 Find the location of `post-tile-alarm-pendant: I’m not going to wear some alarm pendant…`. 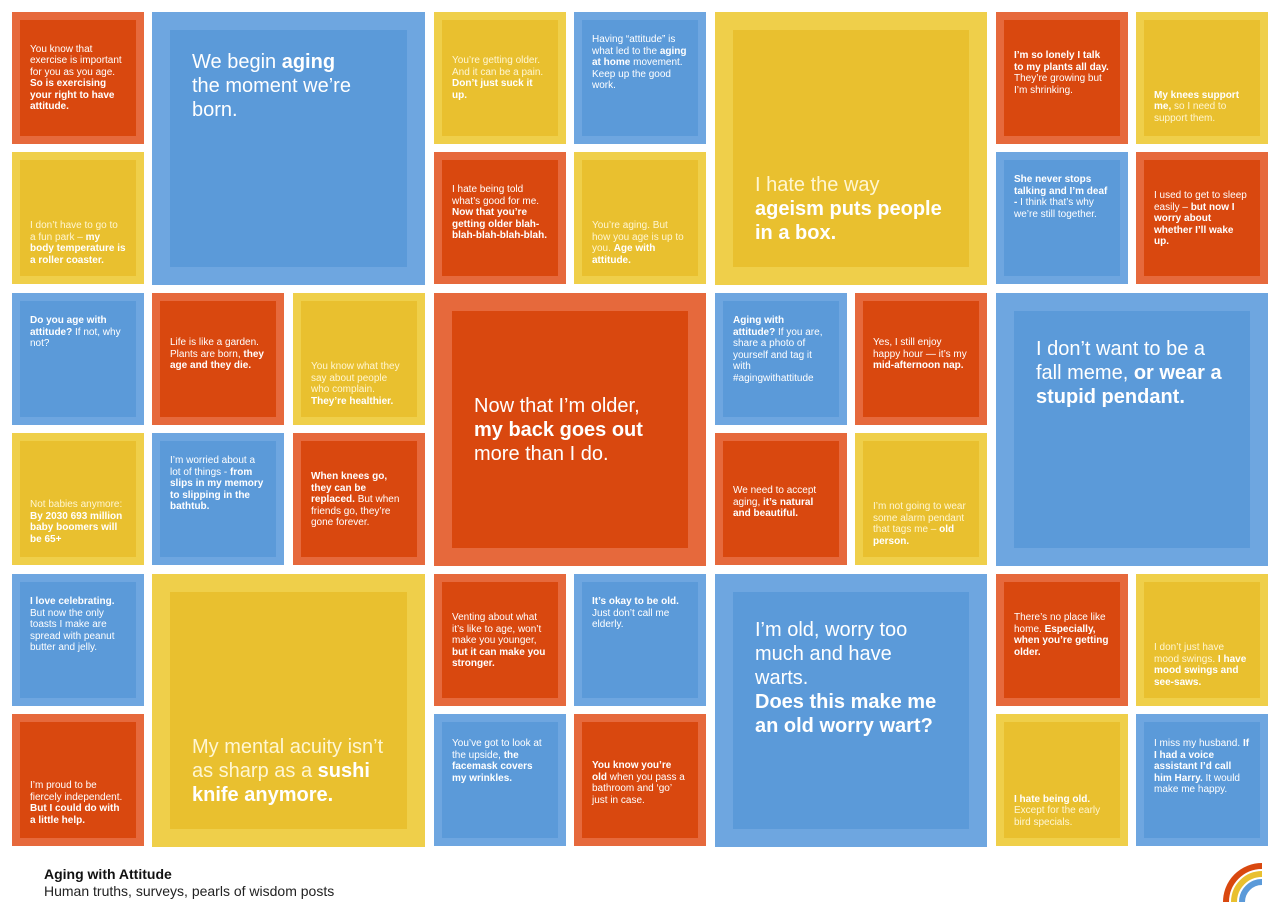

post-tile-alarm-pendant: I’m not going to wear some alarm pendant… is located at coordinates (921, 499).